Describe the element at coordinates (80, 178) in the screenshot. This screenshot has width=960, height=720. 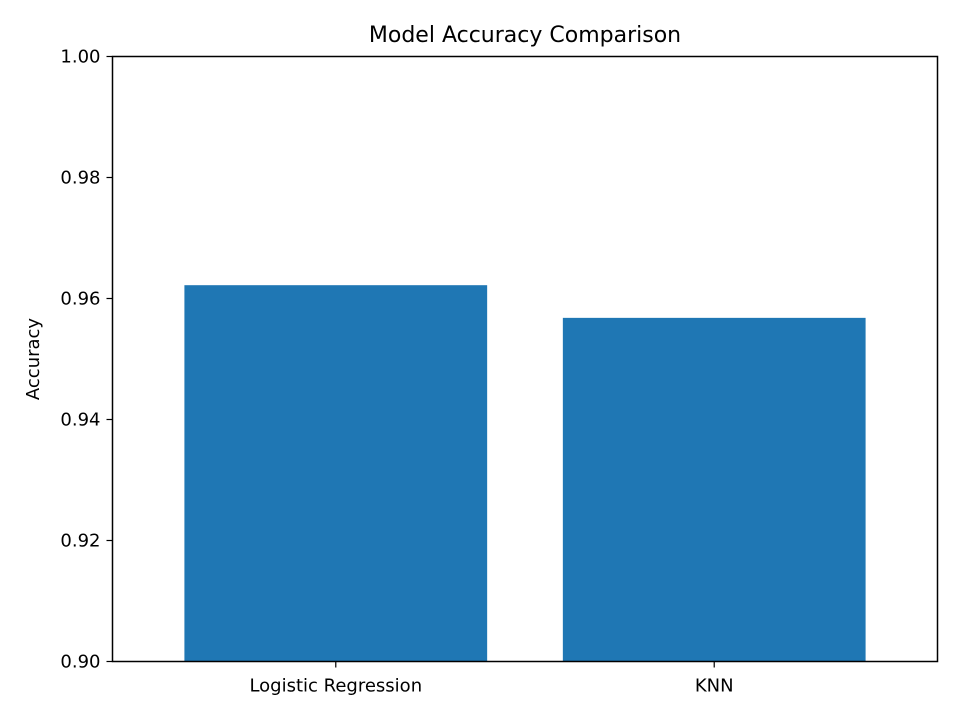
I see `y-tick-label: 0.98` at that location.